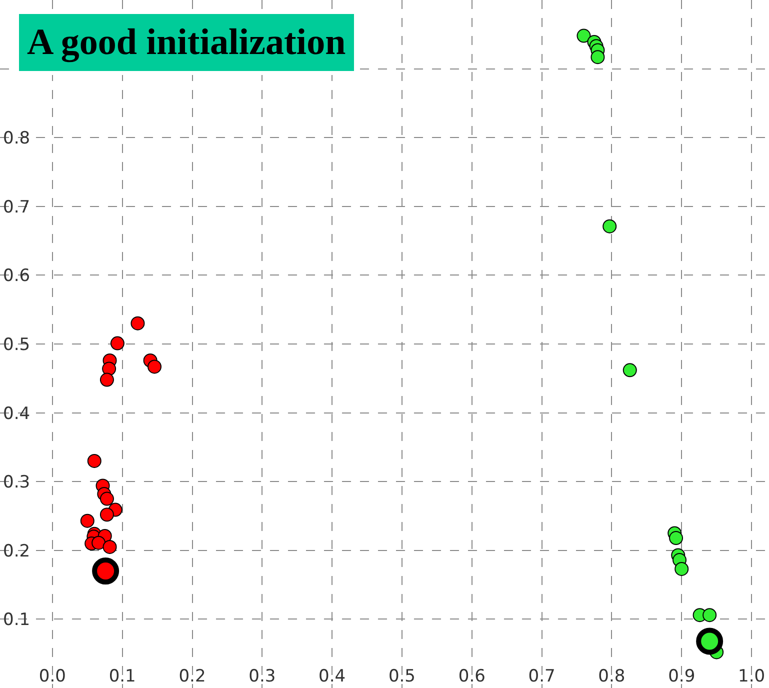 Image resolution: width=769 pixels, height=688 pixels. What do you see at coordinates (52, 676) in the screenshot?
I see `x-tick-label: 0.0` at bounding box center [52, 676].